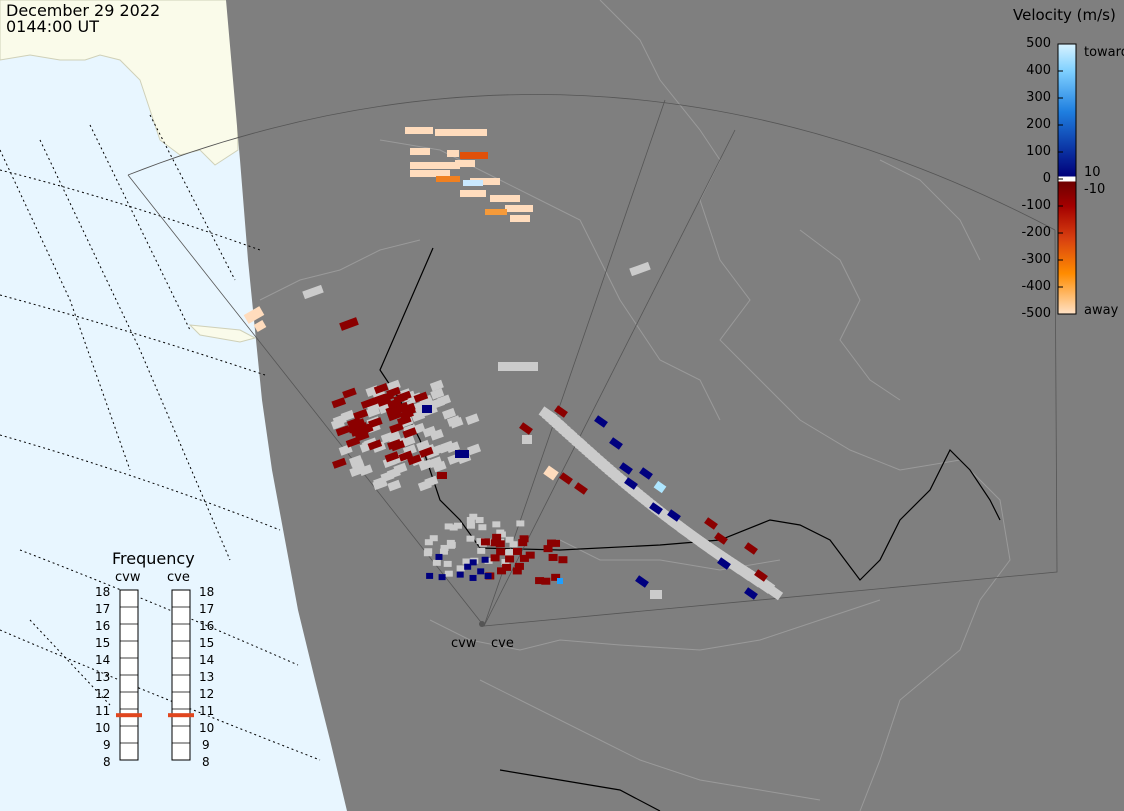 The height and width of the screenshot is (811, 1124). I want to click on frequency-title: Frequency, so click(153, 558).